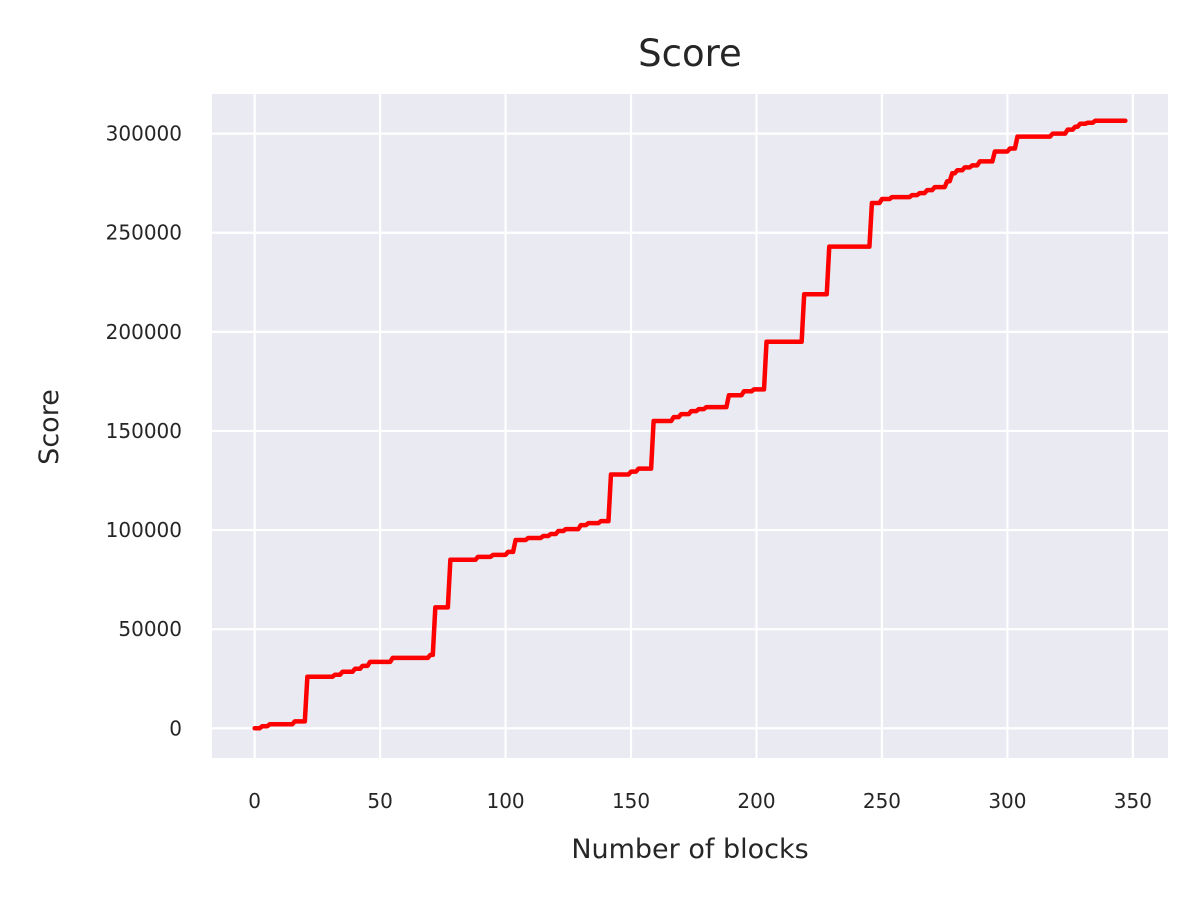 The width and height of the screenshot is (1200, 900). What do you see at coordinates (756, 801) in the screenshot?
I see `x-tick-label-4: 200` at bounding box center [756, 801].